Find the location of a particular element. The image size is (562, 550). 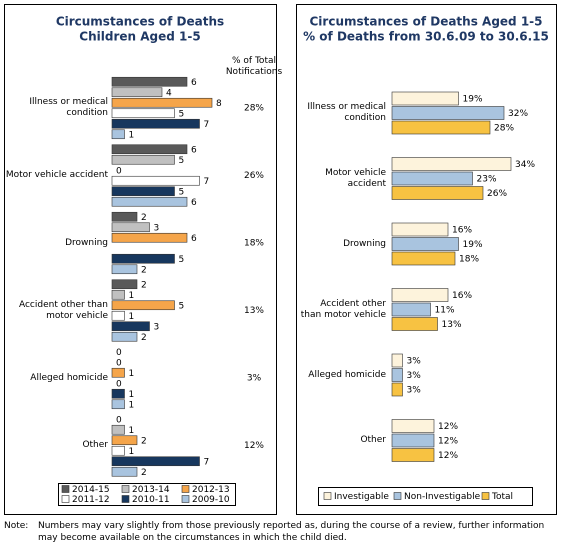

legend-label: 2010-11 is located at coordinates (151, 500).